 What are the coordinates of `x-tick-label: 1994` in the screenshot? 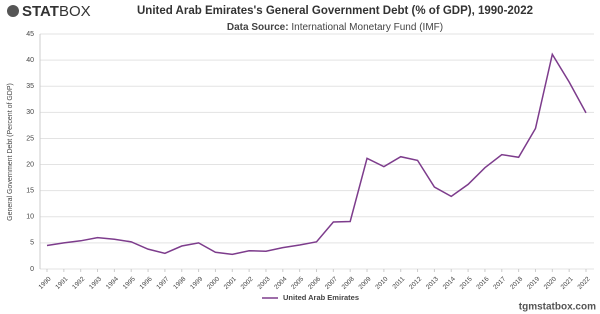 It's located at (112, 282).